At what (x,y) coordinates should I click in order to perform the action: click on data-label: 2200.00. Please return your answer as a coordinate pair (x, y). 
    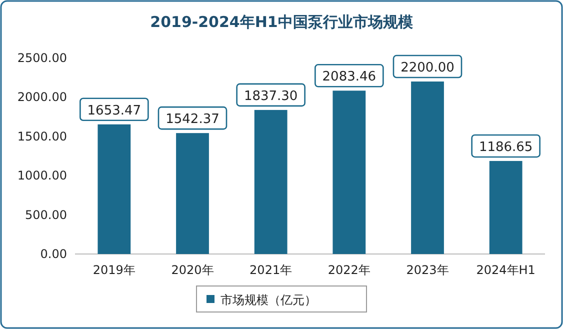
    Looking at the image, I should click on (427, 68).